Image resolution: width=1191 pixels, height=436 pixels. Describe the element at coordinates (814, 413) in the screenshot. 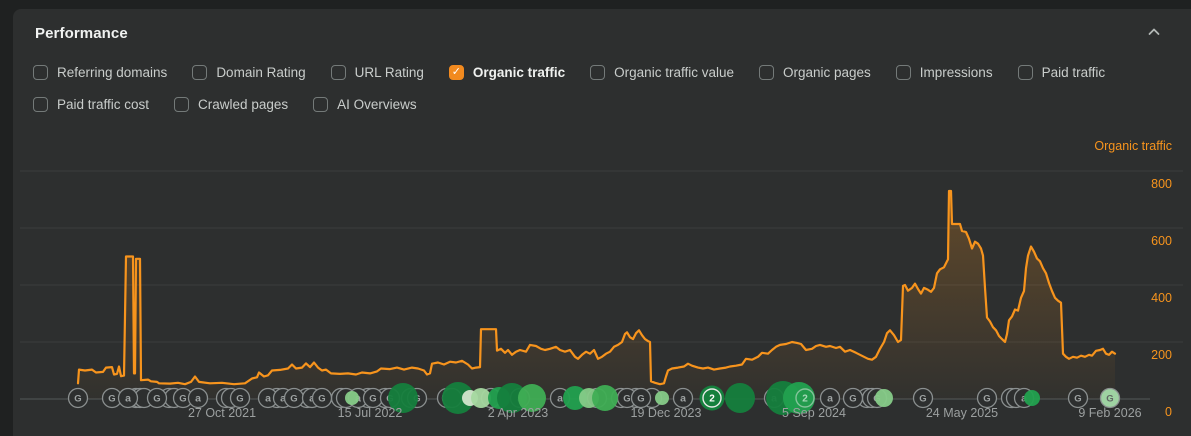

I see `x-axis-date-label: 5 Sep 2024` at that location.